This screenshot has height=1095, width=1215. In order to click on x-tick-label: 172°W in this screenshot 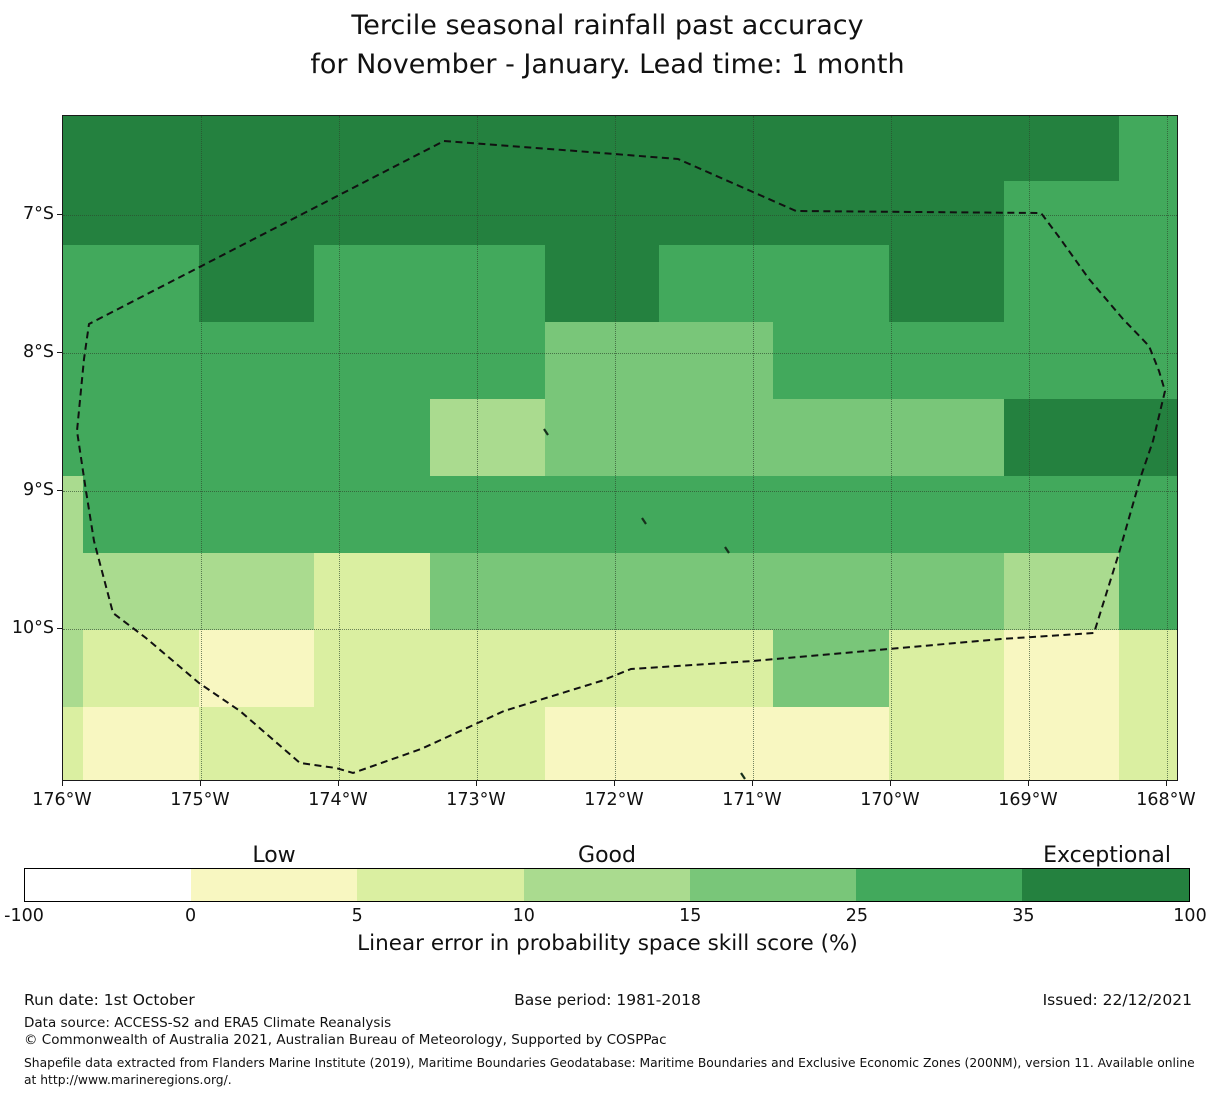, I will do `click(614, 800)`.